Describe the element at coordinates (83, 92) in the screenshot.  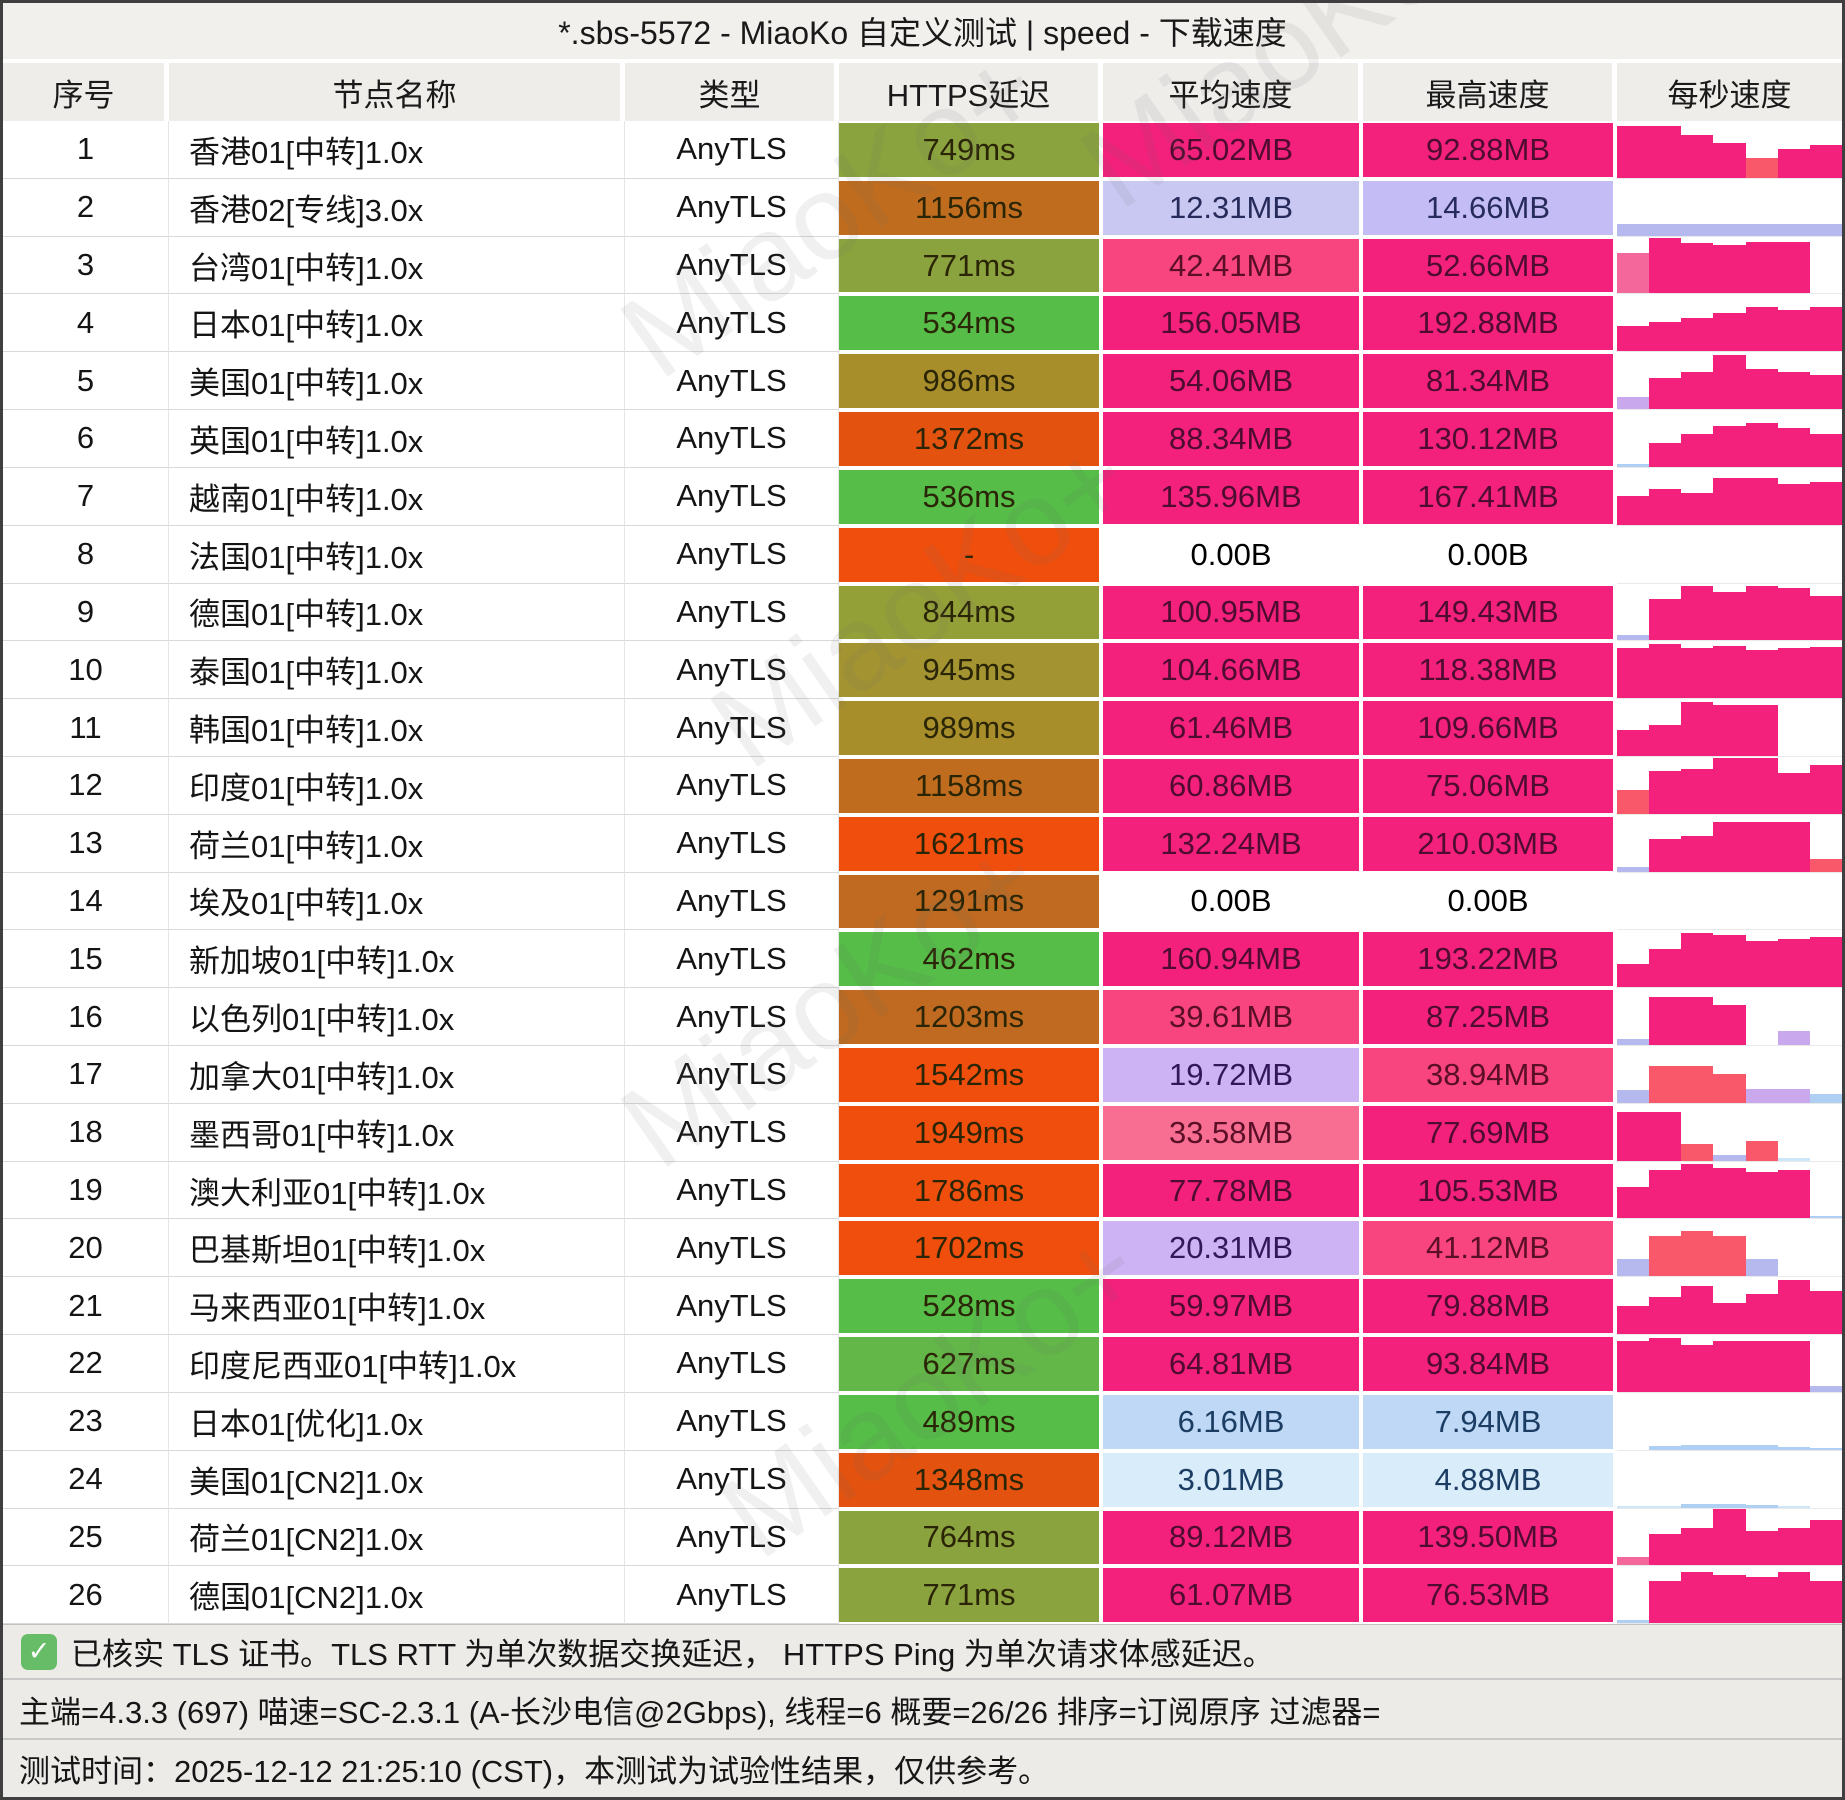
I see `header-index: 序号` at that location.